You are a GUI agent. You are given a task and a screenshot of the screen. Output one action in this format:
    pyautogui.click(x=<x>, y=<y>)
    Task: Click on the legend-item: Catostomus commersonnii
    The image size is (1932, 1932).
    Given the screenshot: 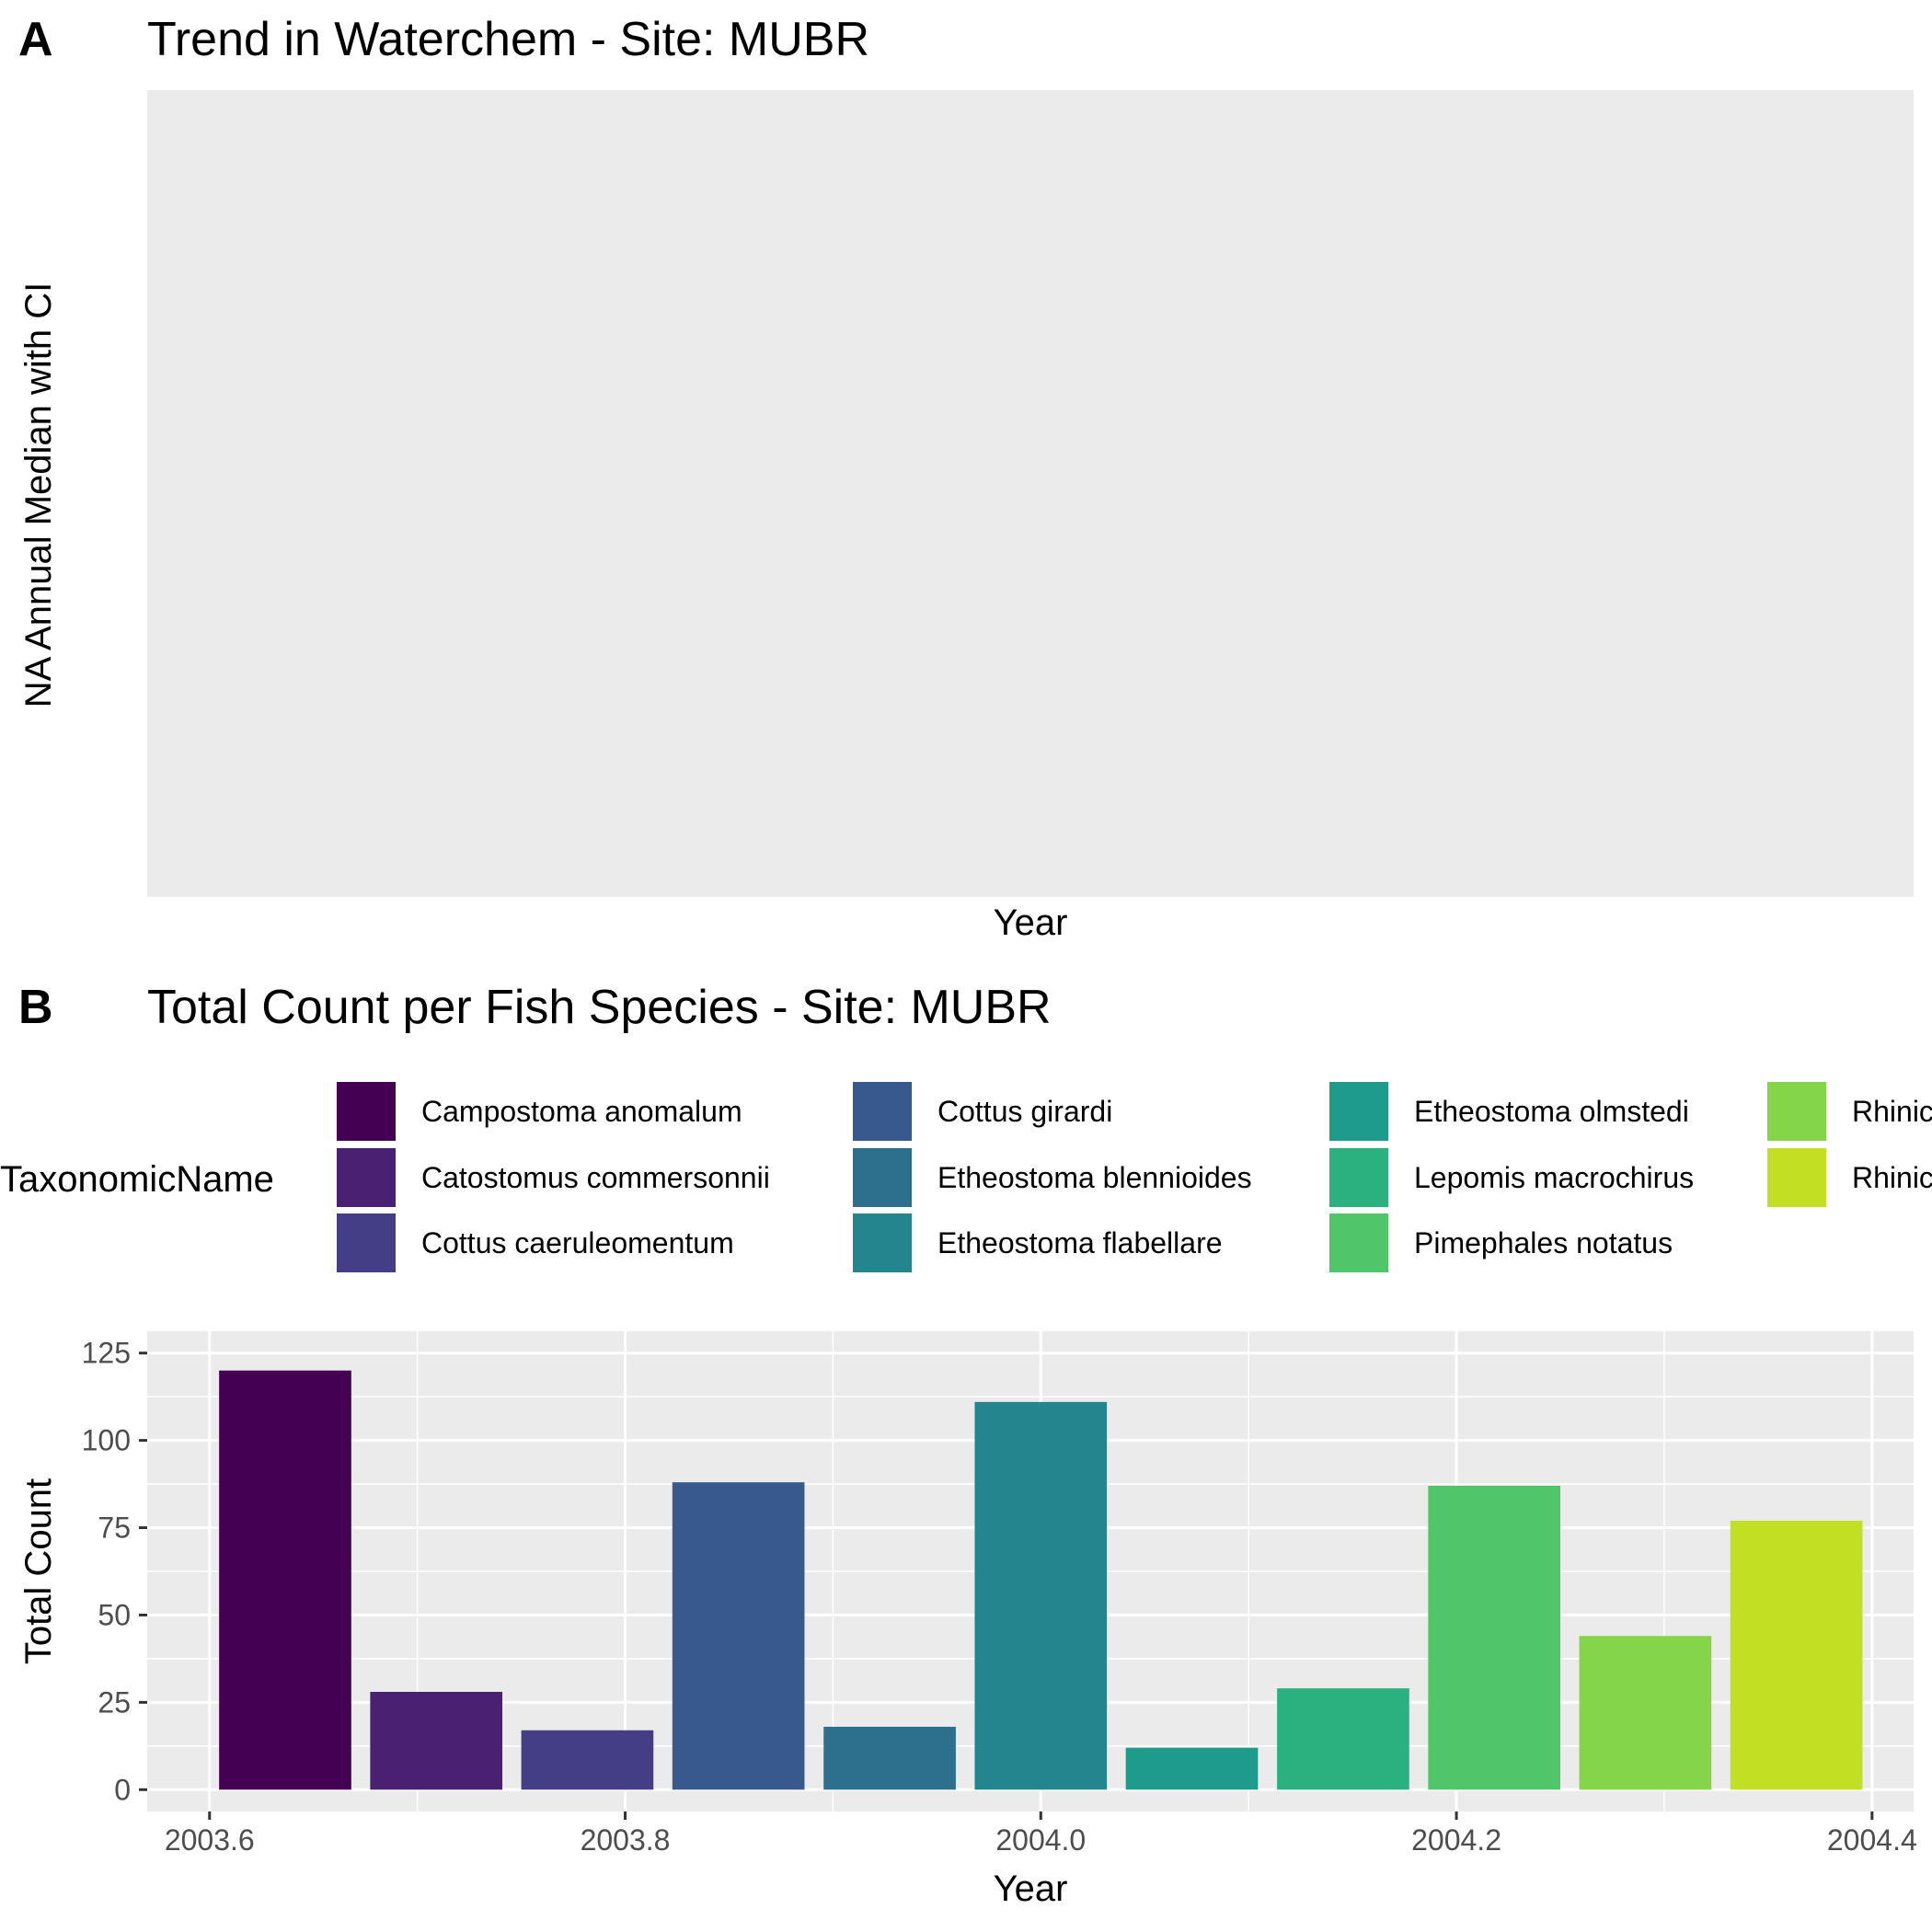 What is the action you would take?
    pyautogui.click(x=552, y=1177)
    